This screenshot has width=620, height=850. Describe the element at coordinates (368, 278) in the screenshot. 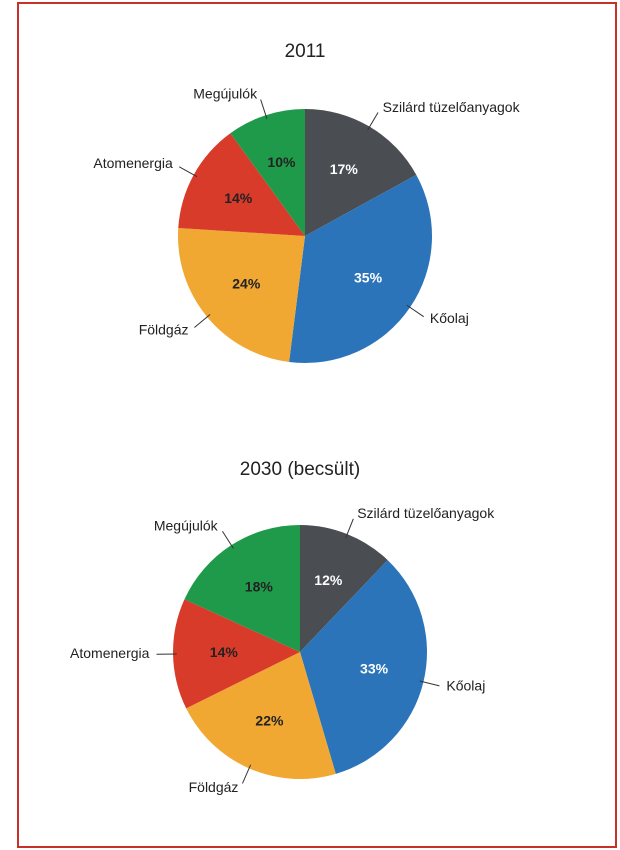

I see `value-label: 35%` at that location.